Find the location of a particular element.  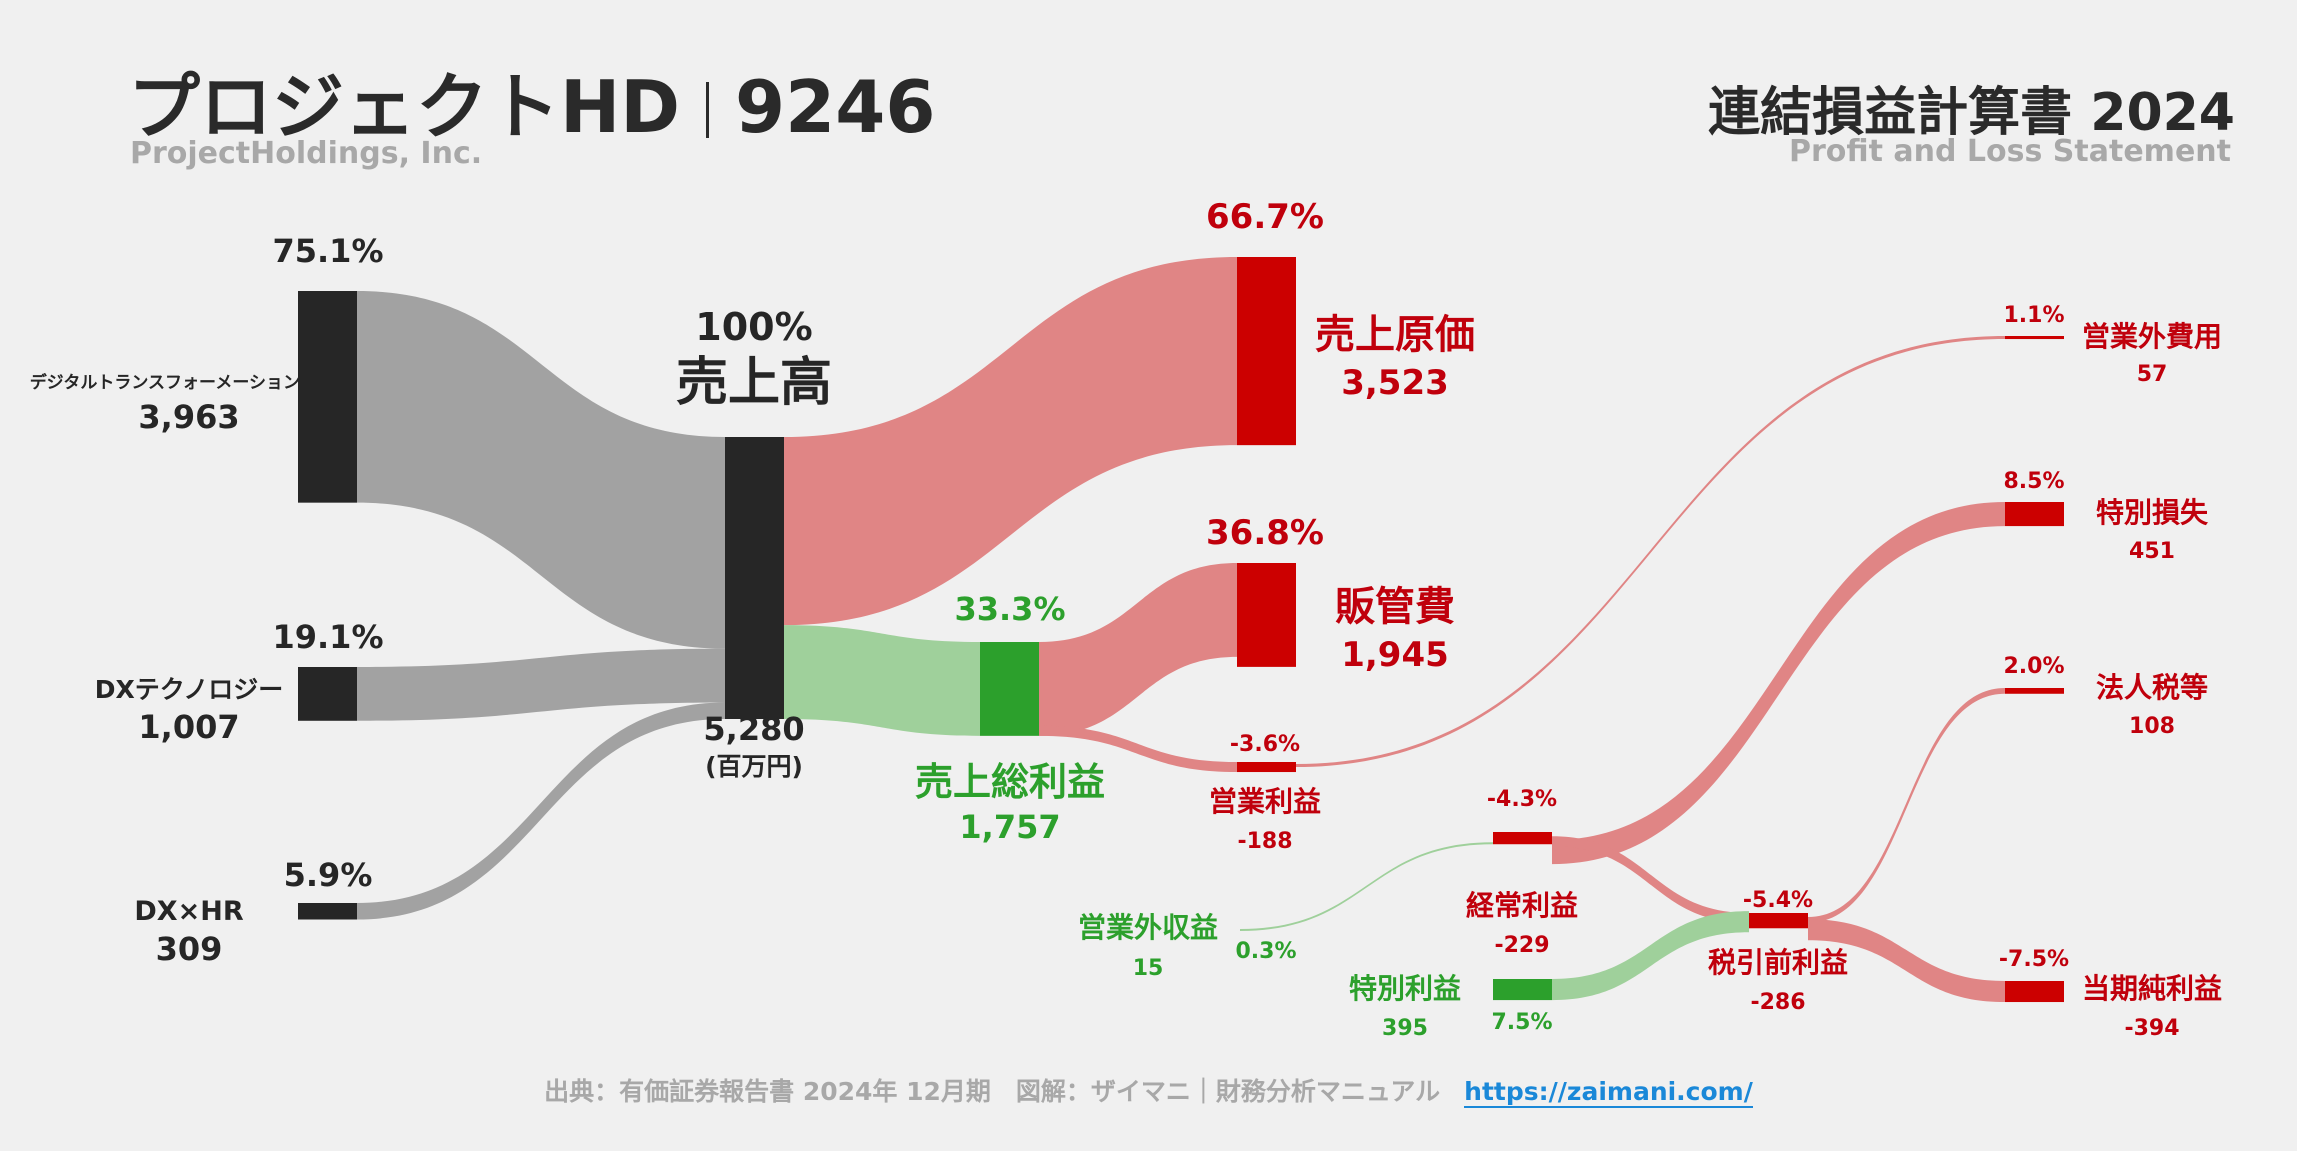

segment-2-name: DXテクノロジー is located at coordinates (189, 689).